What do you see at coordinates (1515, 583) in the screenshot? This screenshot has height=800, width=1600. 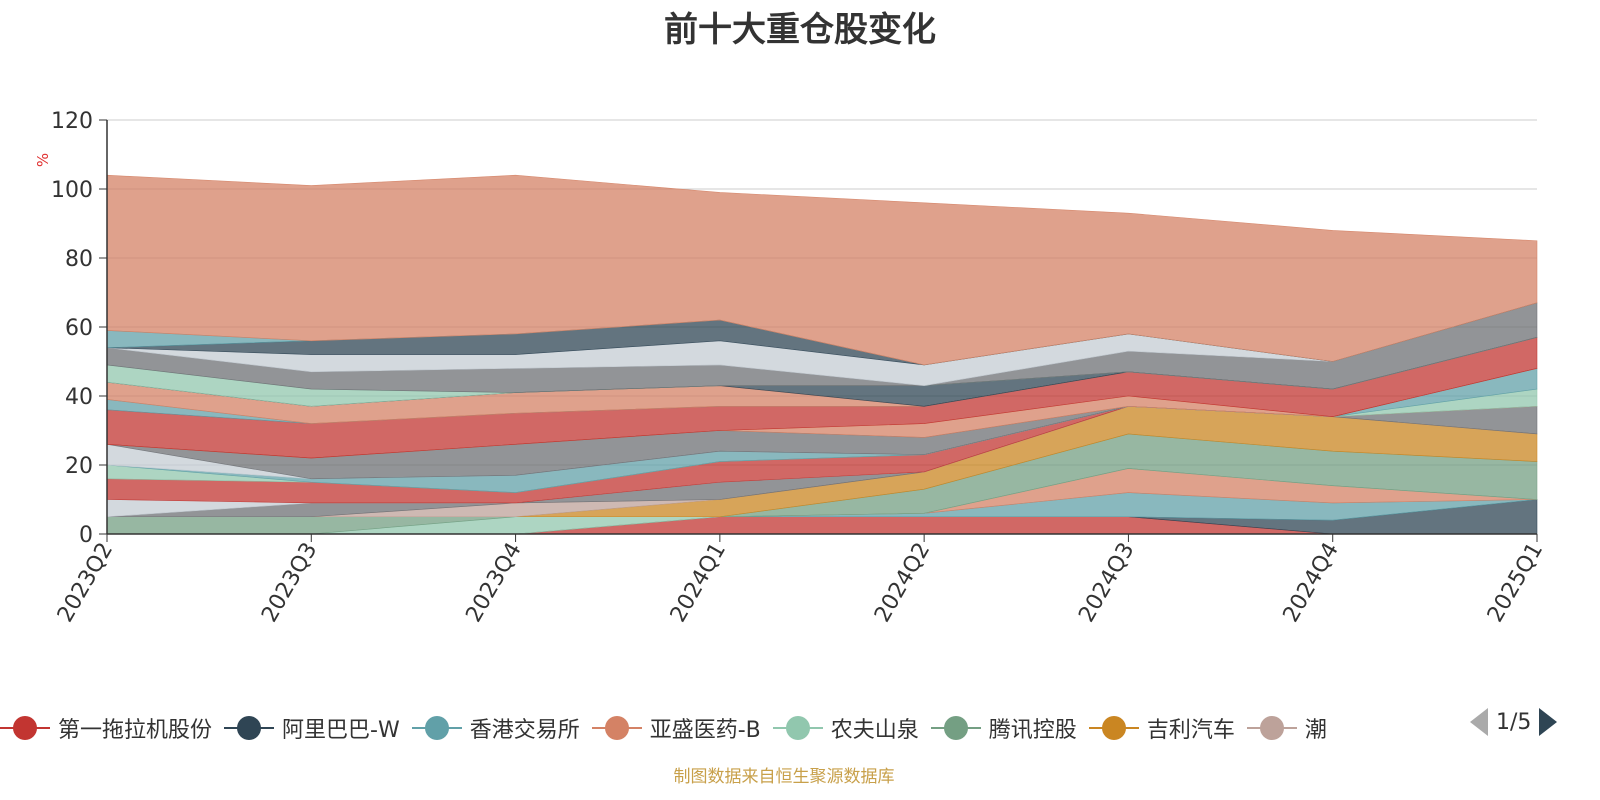 I see `x-tick-label: 2025Q1` at bounding box center [1515, 583].